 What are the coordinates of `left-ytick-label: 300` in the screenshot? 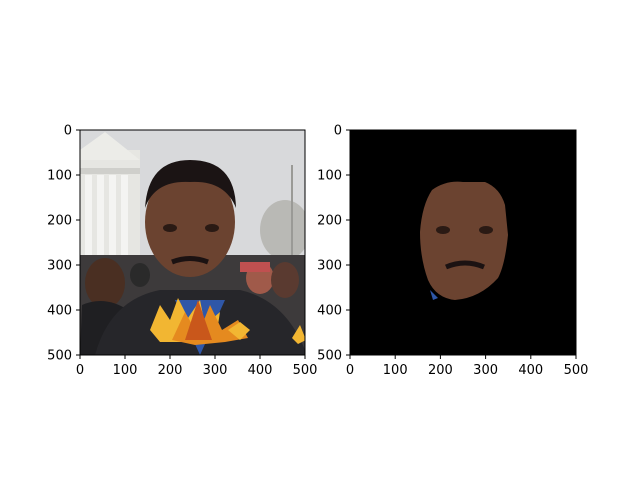 It's located at (59, 266).